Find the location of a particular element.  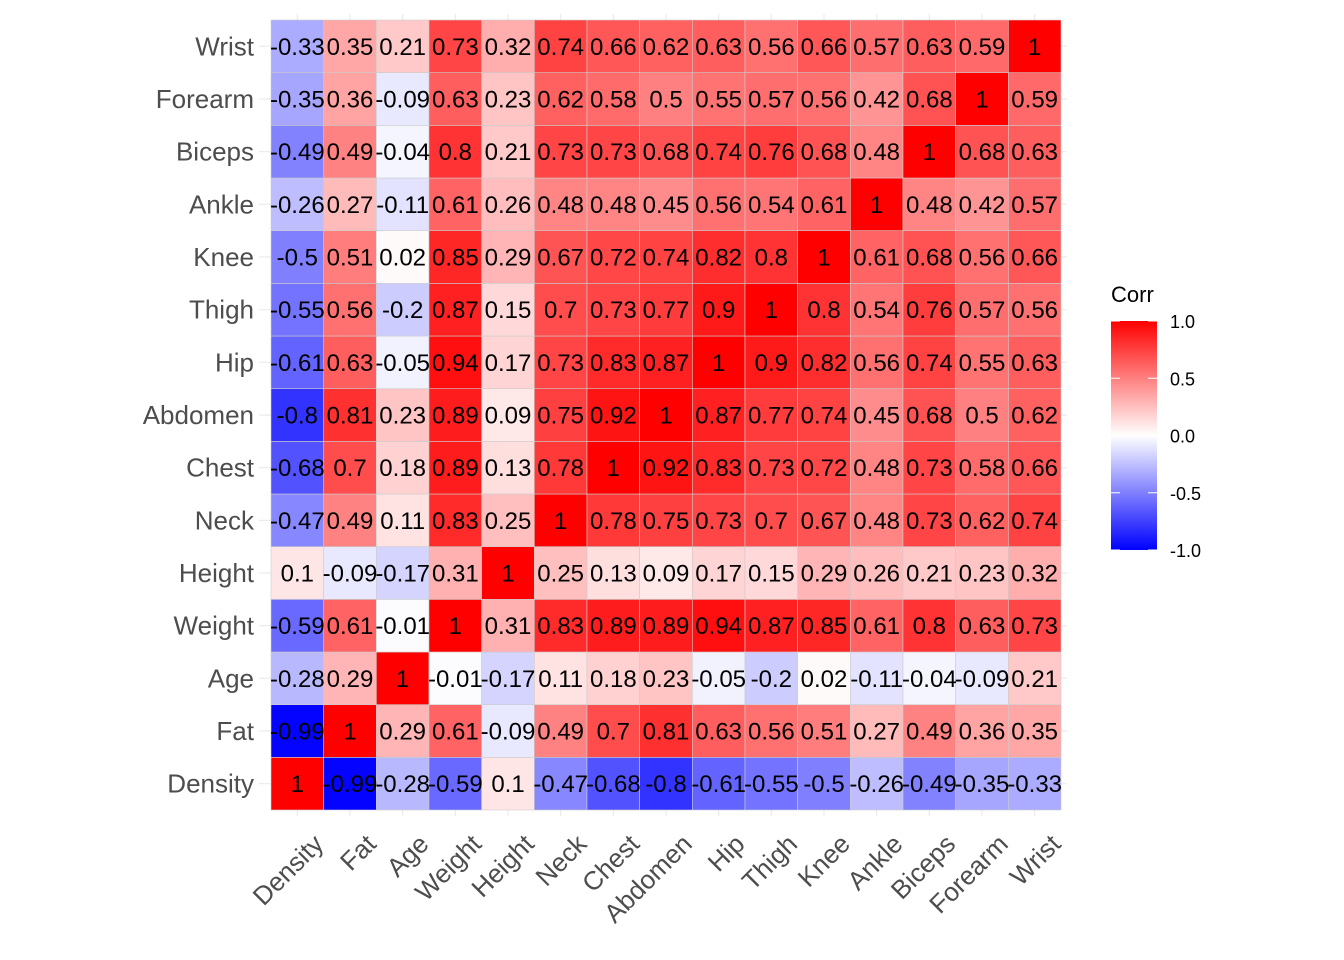

cell-value-label: 0.87 is located at coordinates (455, 310).